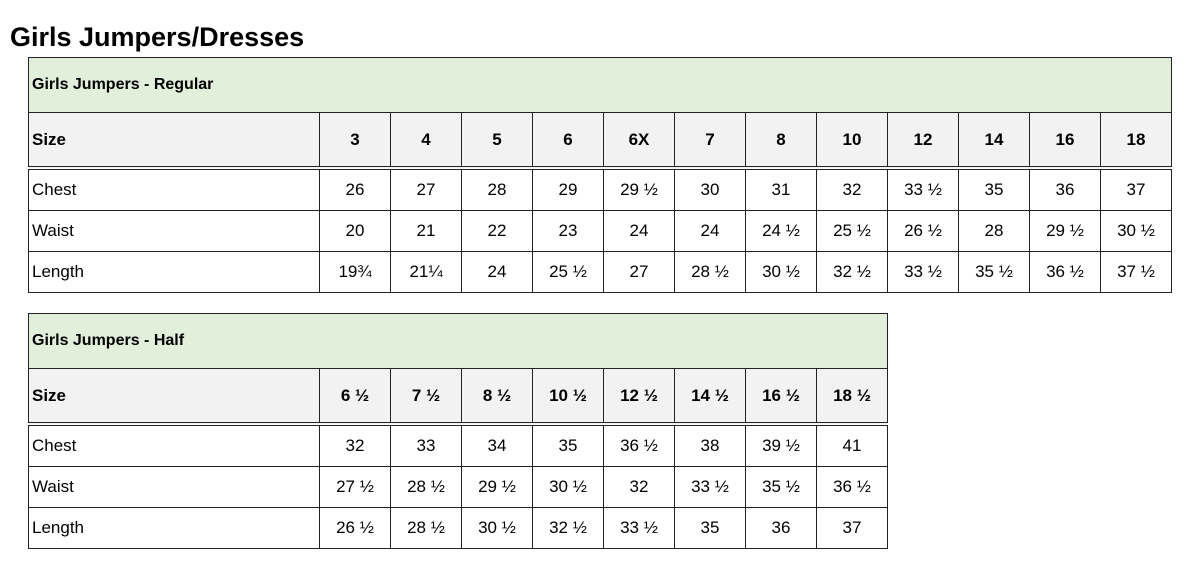 This screenshot has height=580, width=1200. What do you see at coordinates (355, 272) in the screenshot?
I see `measurement-cell: 19¾` at bounding box center [355, 272].